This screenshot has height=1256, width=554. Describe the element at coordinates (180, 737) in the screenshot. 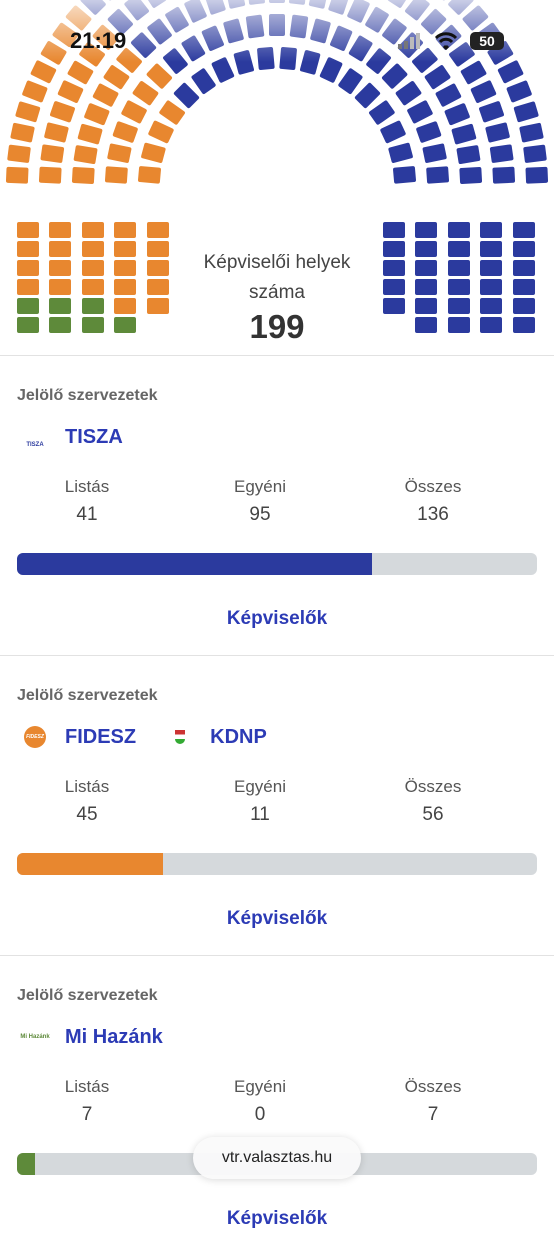

I see `org-logo-text: KDNP` at that location.